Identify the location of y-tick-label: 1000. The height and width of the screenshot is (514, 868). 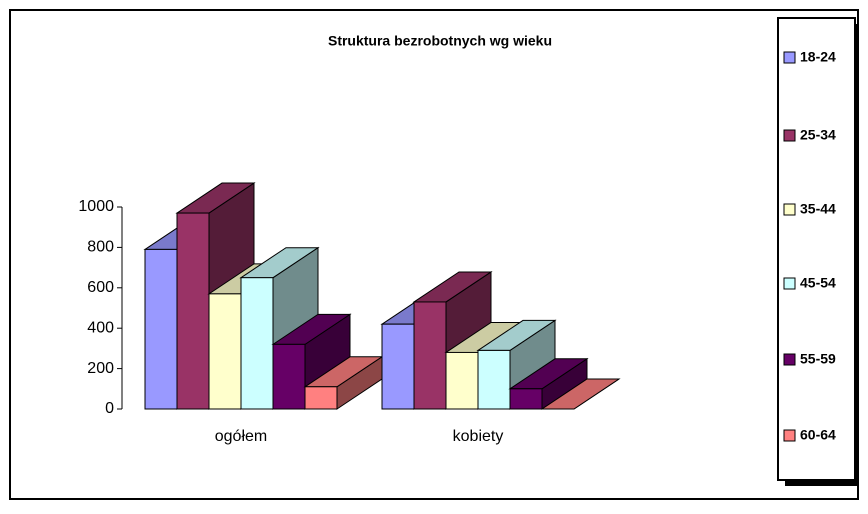
(96, 206).